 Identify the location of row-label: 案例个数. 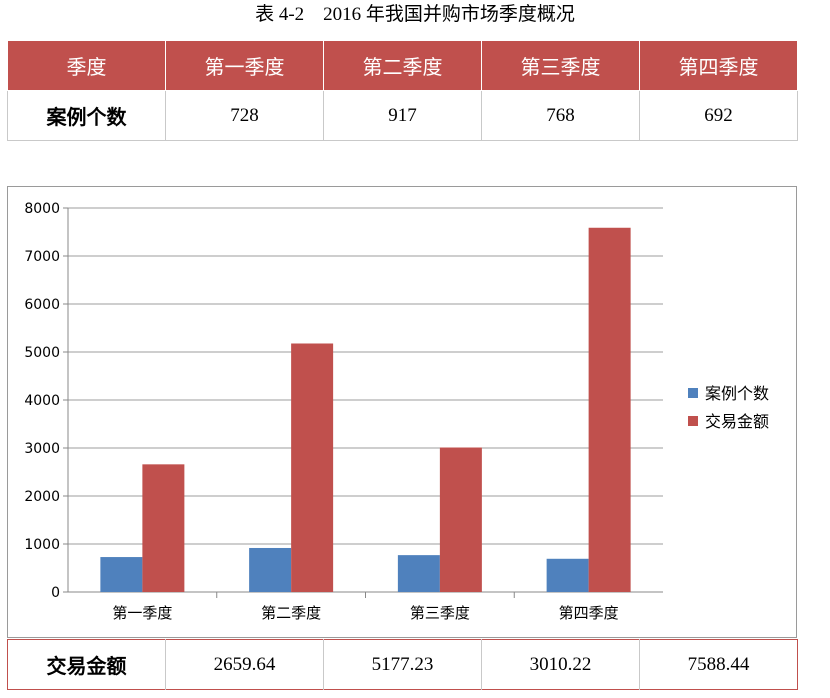
(86, 115).